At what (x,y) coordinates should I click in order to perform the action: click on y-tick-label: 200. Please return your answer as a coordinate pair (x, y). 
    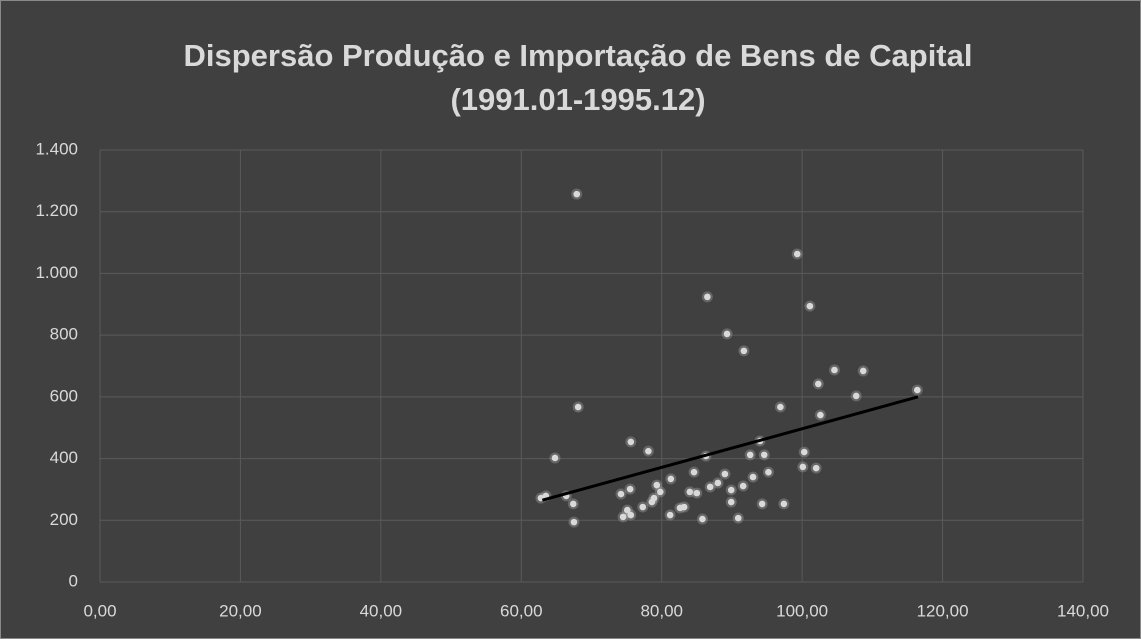
    Looking at the image, I should click on (64, 519).